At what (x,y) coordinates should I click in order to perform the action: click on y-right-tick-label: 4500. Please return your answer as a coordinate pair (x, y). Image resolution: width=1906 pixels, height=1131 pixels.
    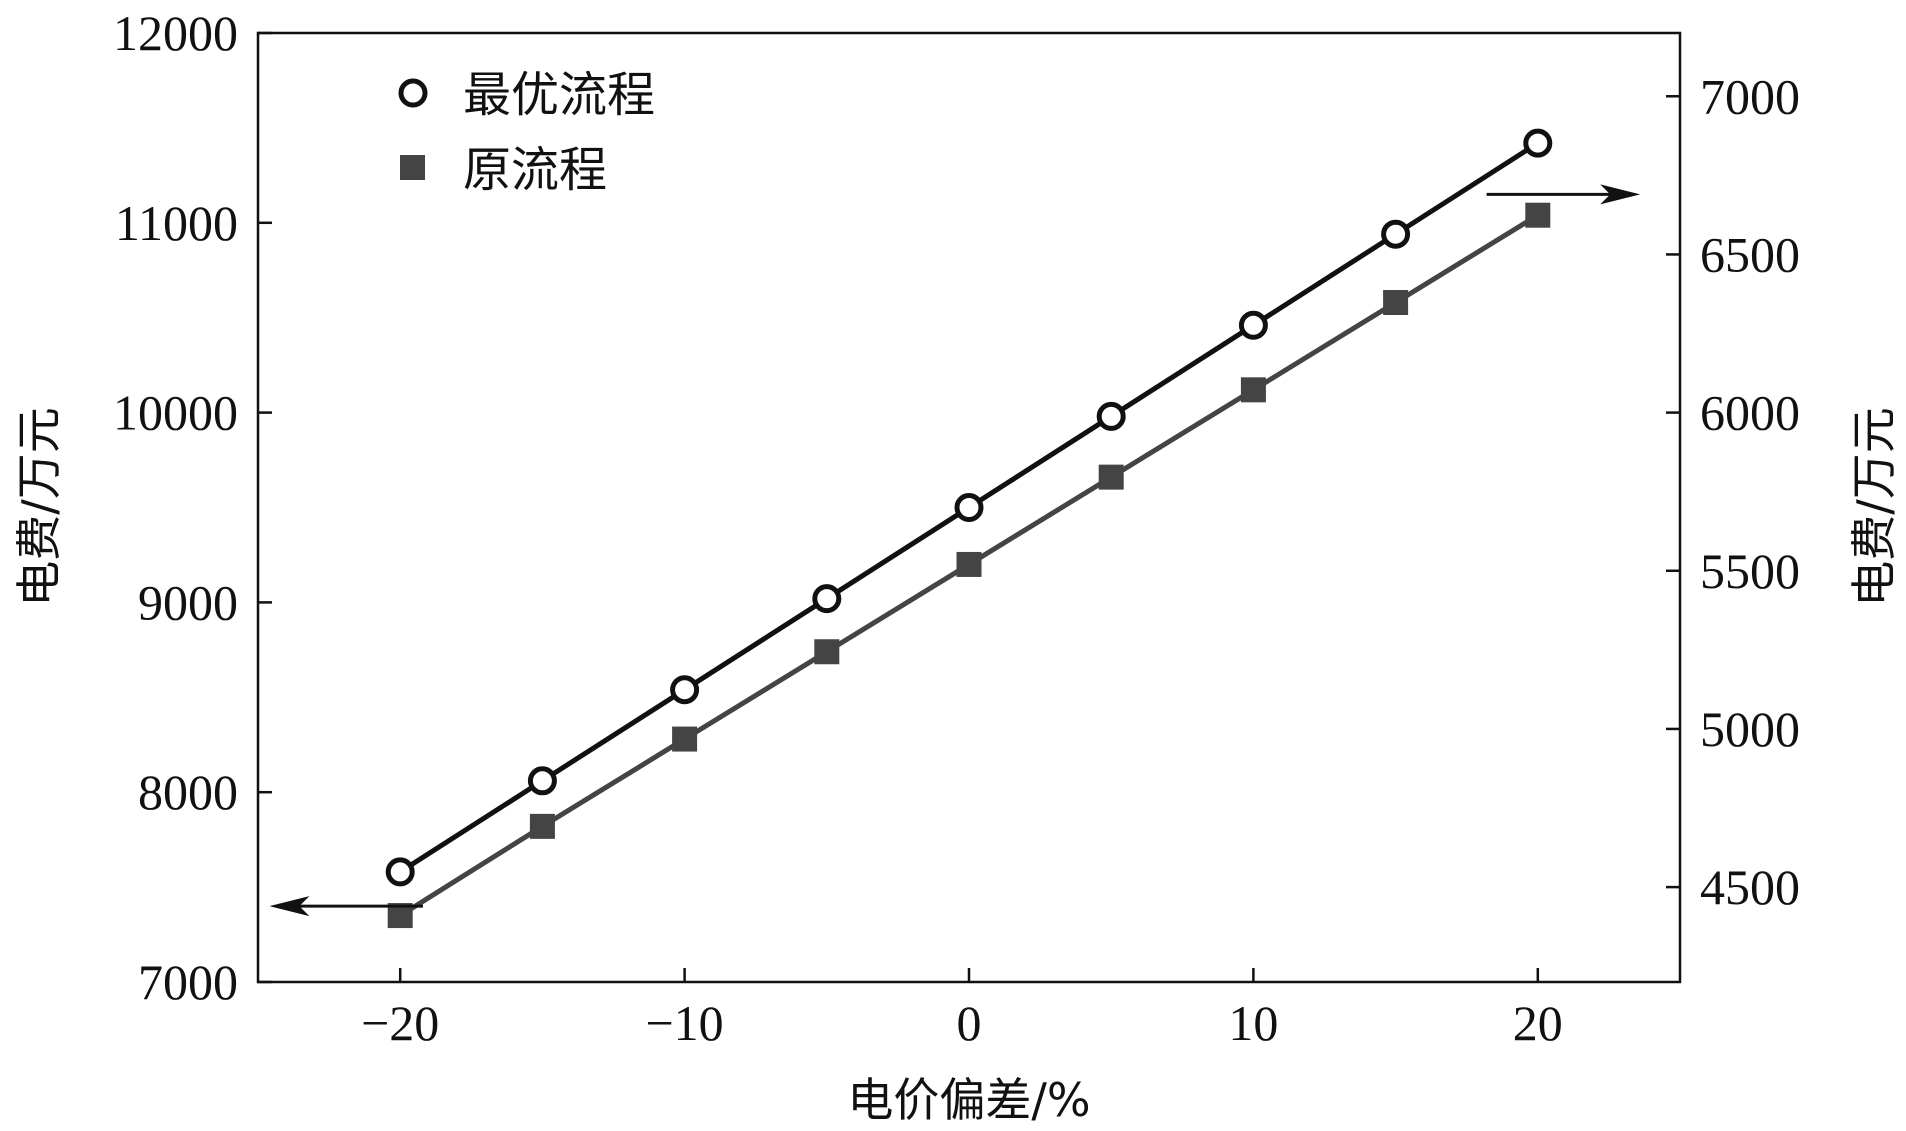
    Looking at the image, I should click on (1750, 887).